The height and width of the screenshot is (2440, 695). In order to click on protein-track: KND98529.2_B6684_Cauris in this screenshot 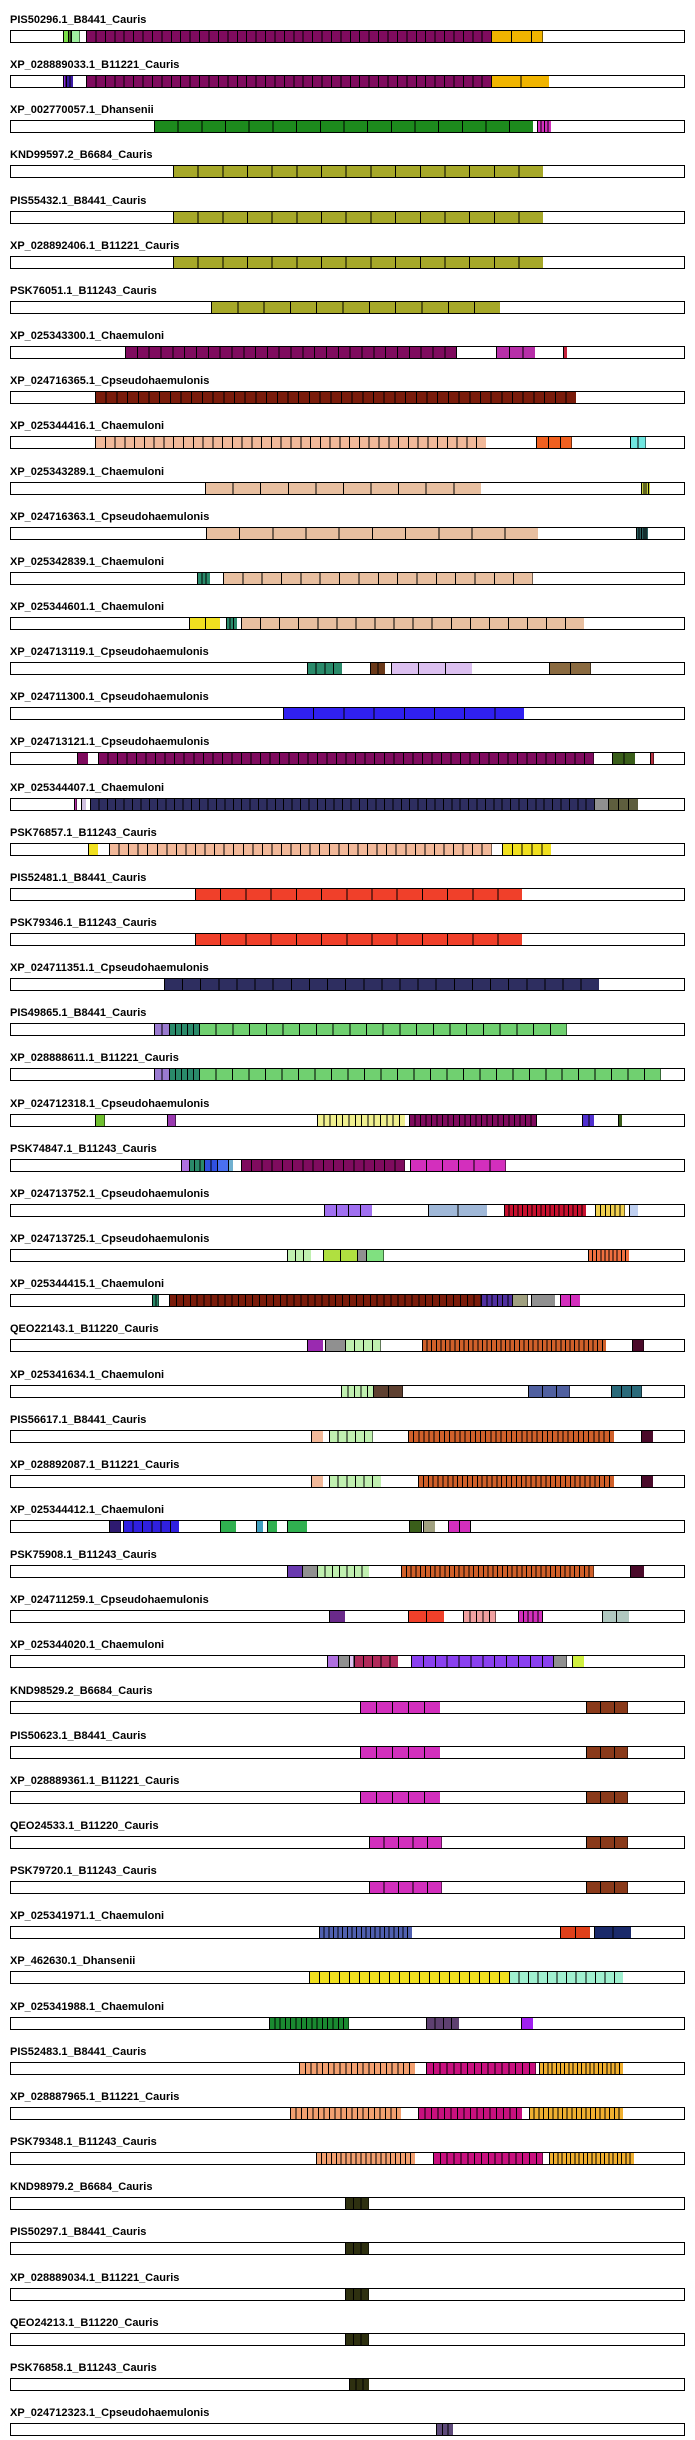, I will do `click(347, 1693)`.